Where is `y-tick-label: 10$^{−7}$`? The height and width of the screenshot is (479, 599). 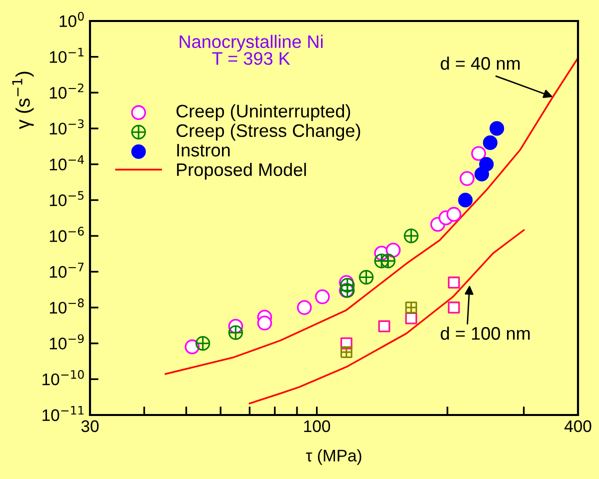
y-tick-label: 10$^{−7}$ is located at coordinates (67, 270).